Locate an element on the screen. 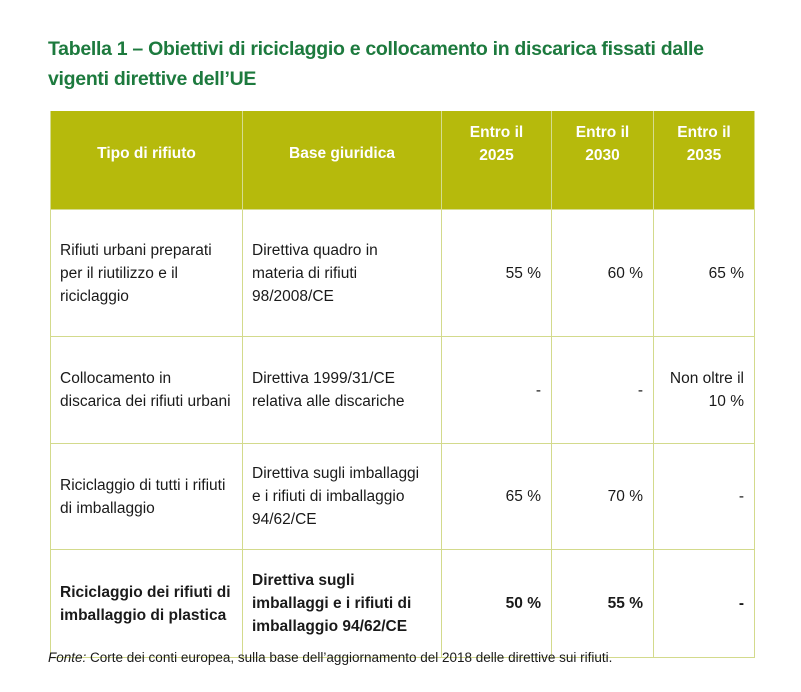 This screenshot has width=801, height=692. header-2025-line2: 2025 is located at coordinates (496, 155).